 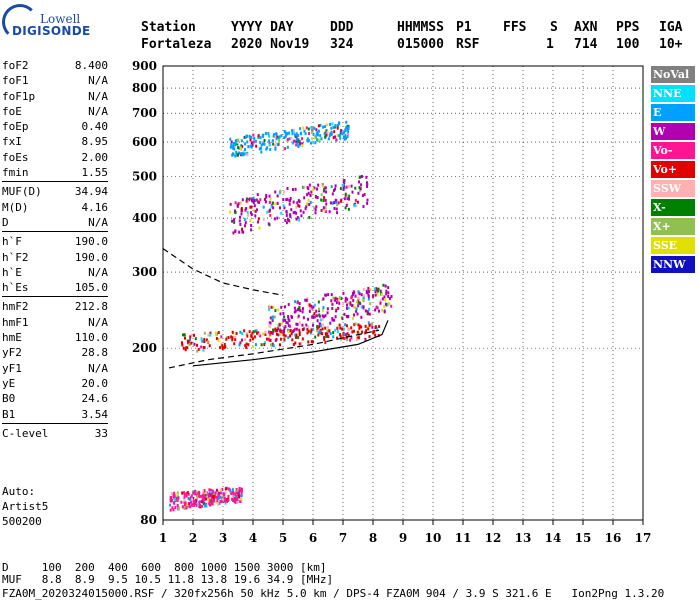 I want to click on param-row: MUF(D) 34.94, so click(x=55, y=191).